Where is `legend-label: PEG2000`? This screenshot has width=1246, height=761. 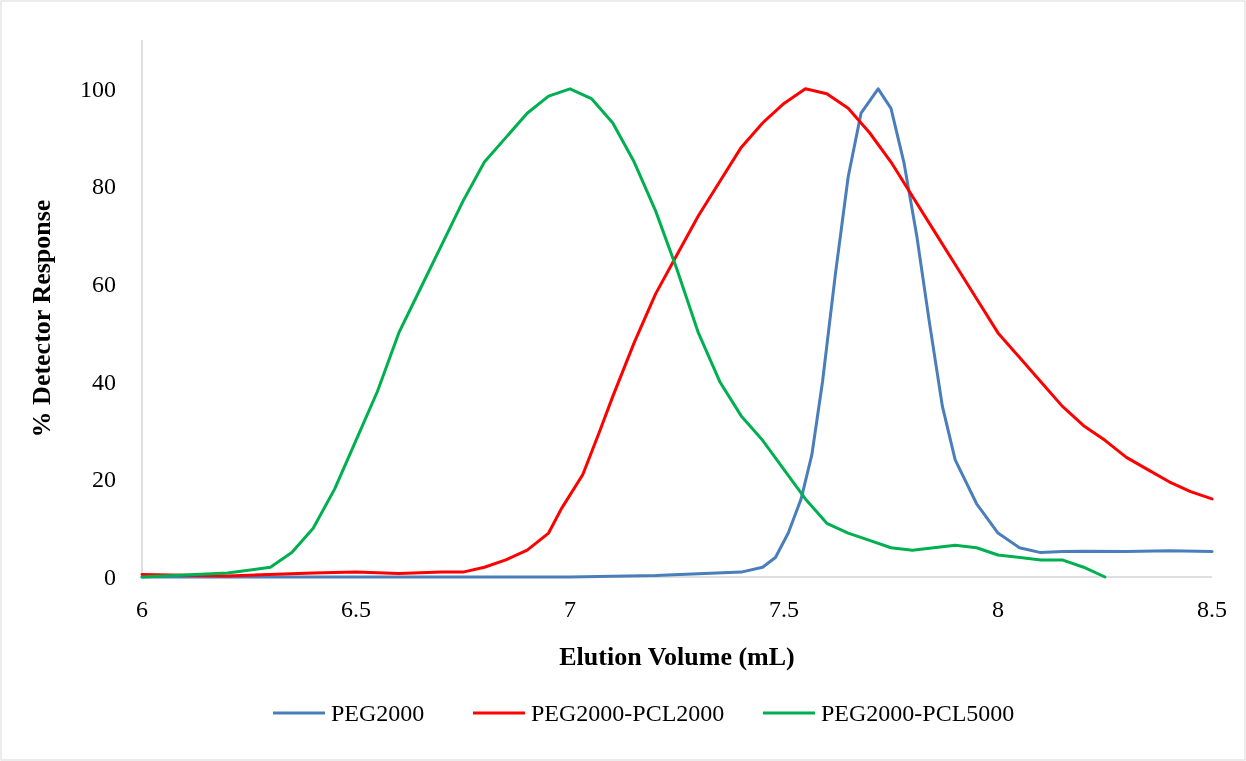
legend-label: PEG2000 is located at coordinates (378, 713).